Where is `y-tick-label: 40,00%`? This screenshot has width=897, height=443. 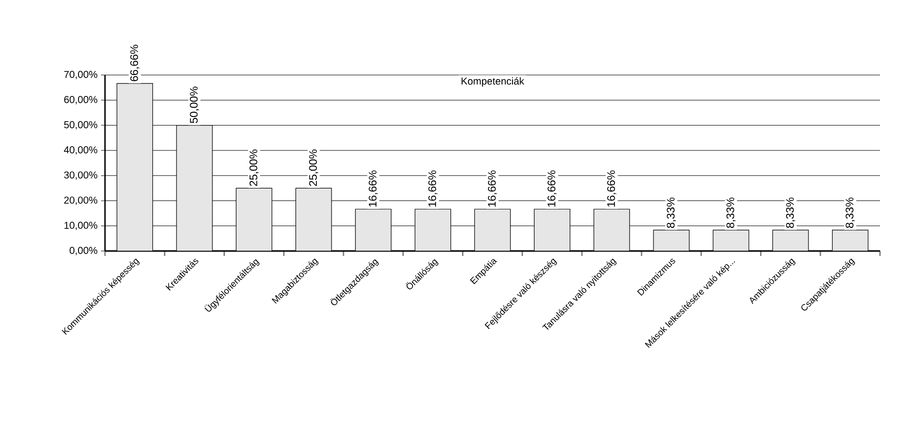 y-tick-label: 40,00% is located at coordinates (81, 150).